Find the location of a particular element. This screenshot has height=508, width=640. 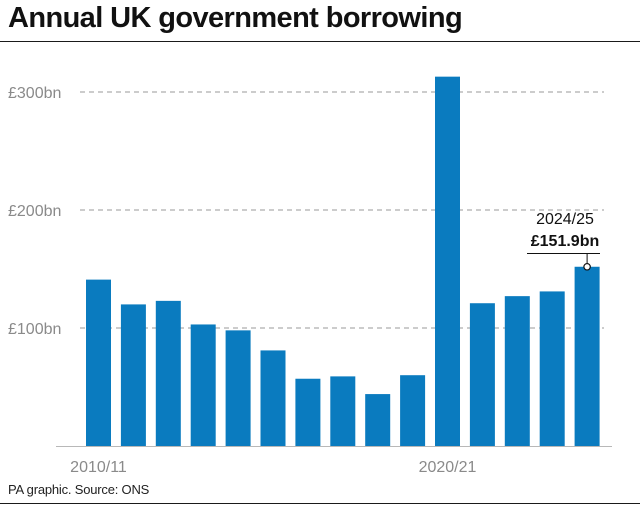

bar-2016/17 is located at coordinates (308, 412).